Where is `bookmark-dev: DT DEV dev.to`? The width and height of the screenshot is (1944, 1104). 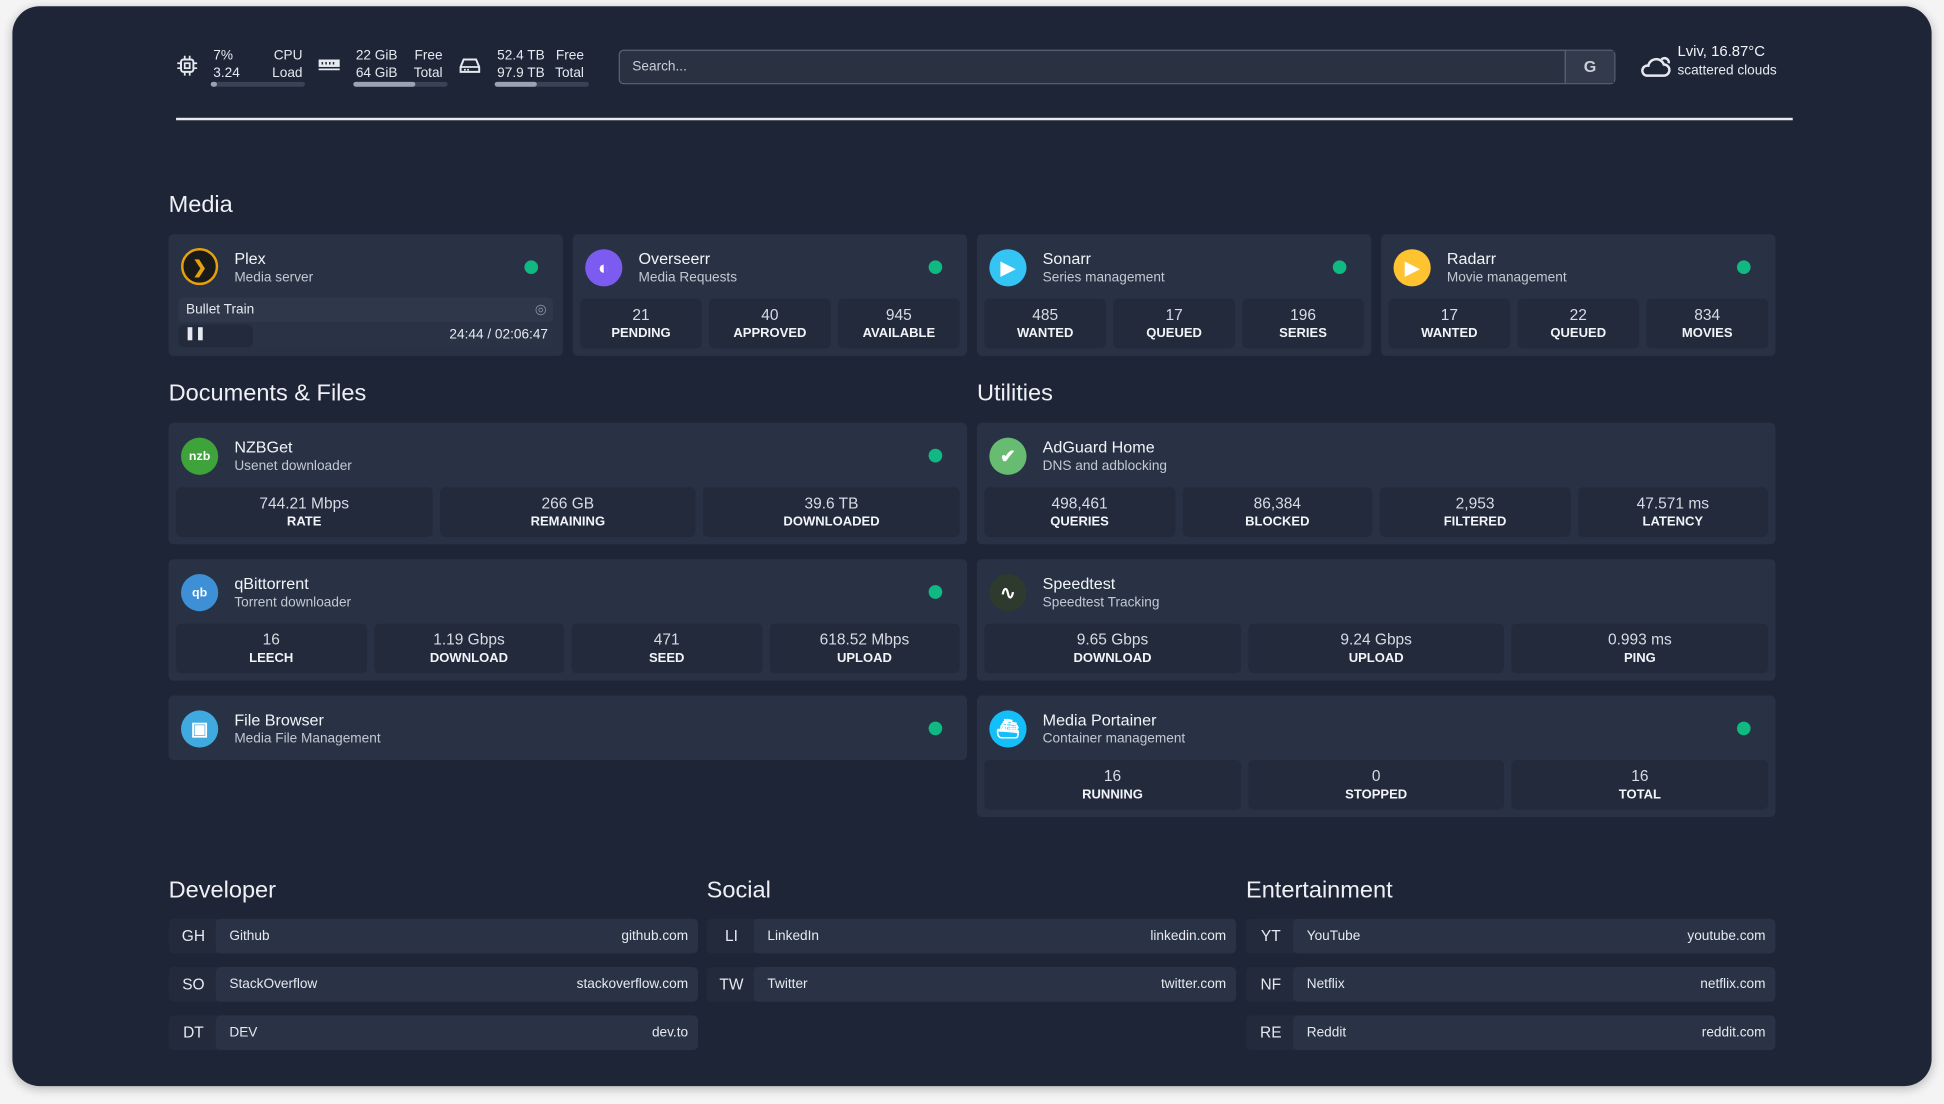 bookmark-dev: DT DEV dev.to is located at coordinates (433, 1033).